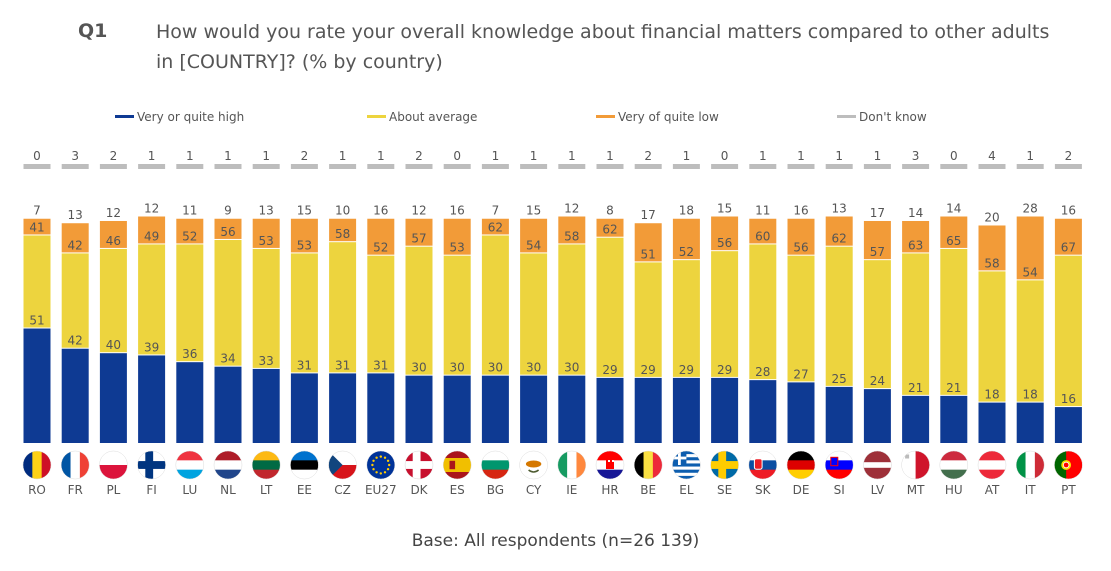  Describe the element at coordinates (75, 465) in the screenshot. I see `flag-france` at that location.